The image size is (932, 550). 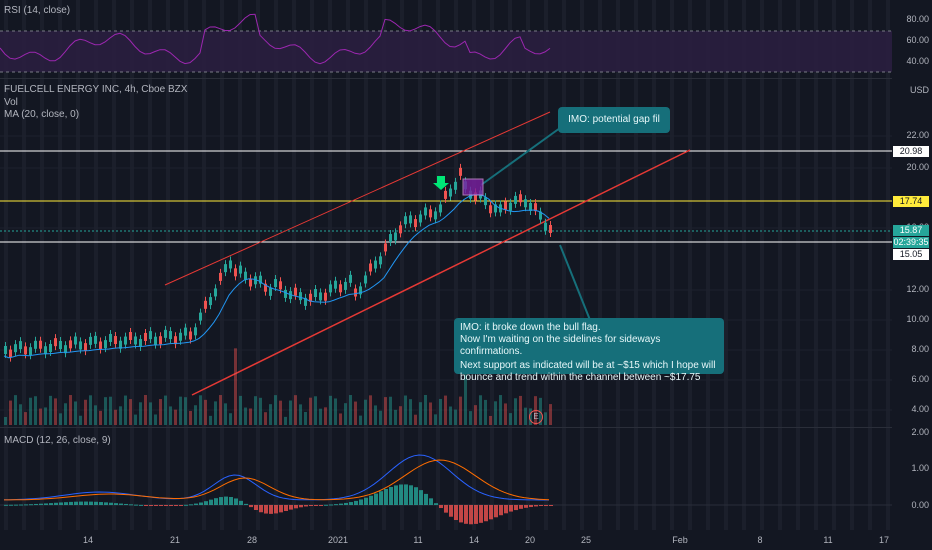 I want to click on price-tick: 22.00, so click(x=917, y=135).